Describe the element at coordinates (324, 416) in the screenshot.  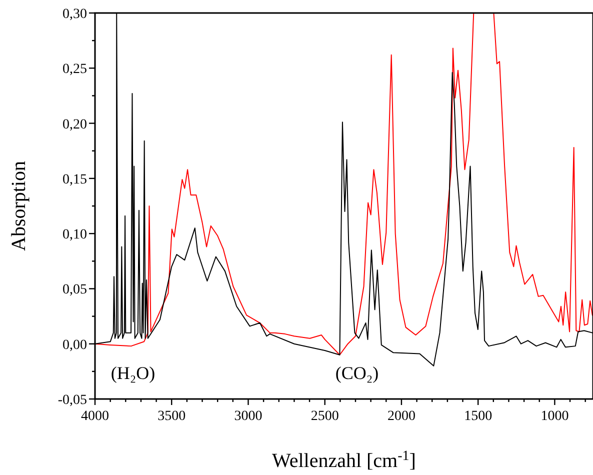
I see `x-tick-label: 2500` at that location.